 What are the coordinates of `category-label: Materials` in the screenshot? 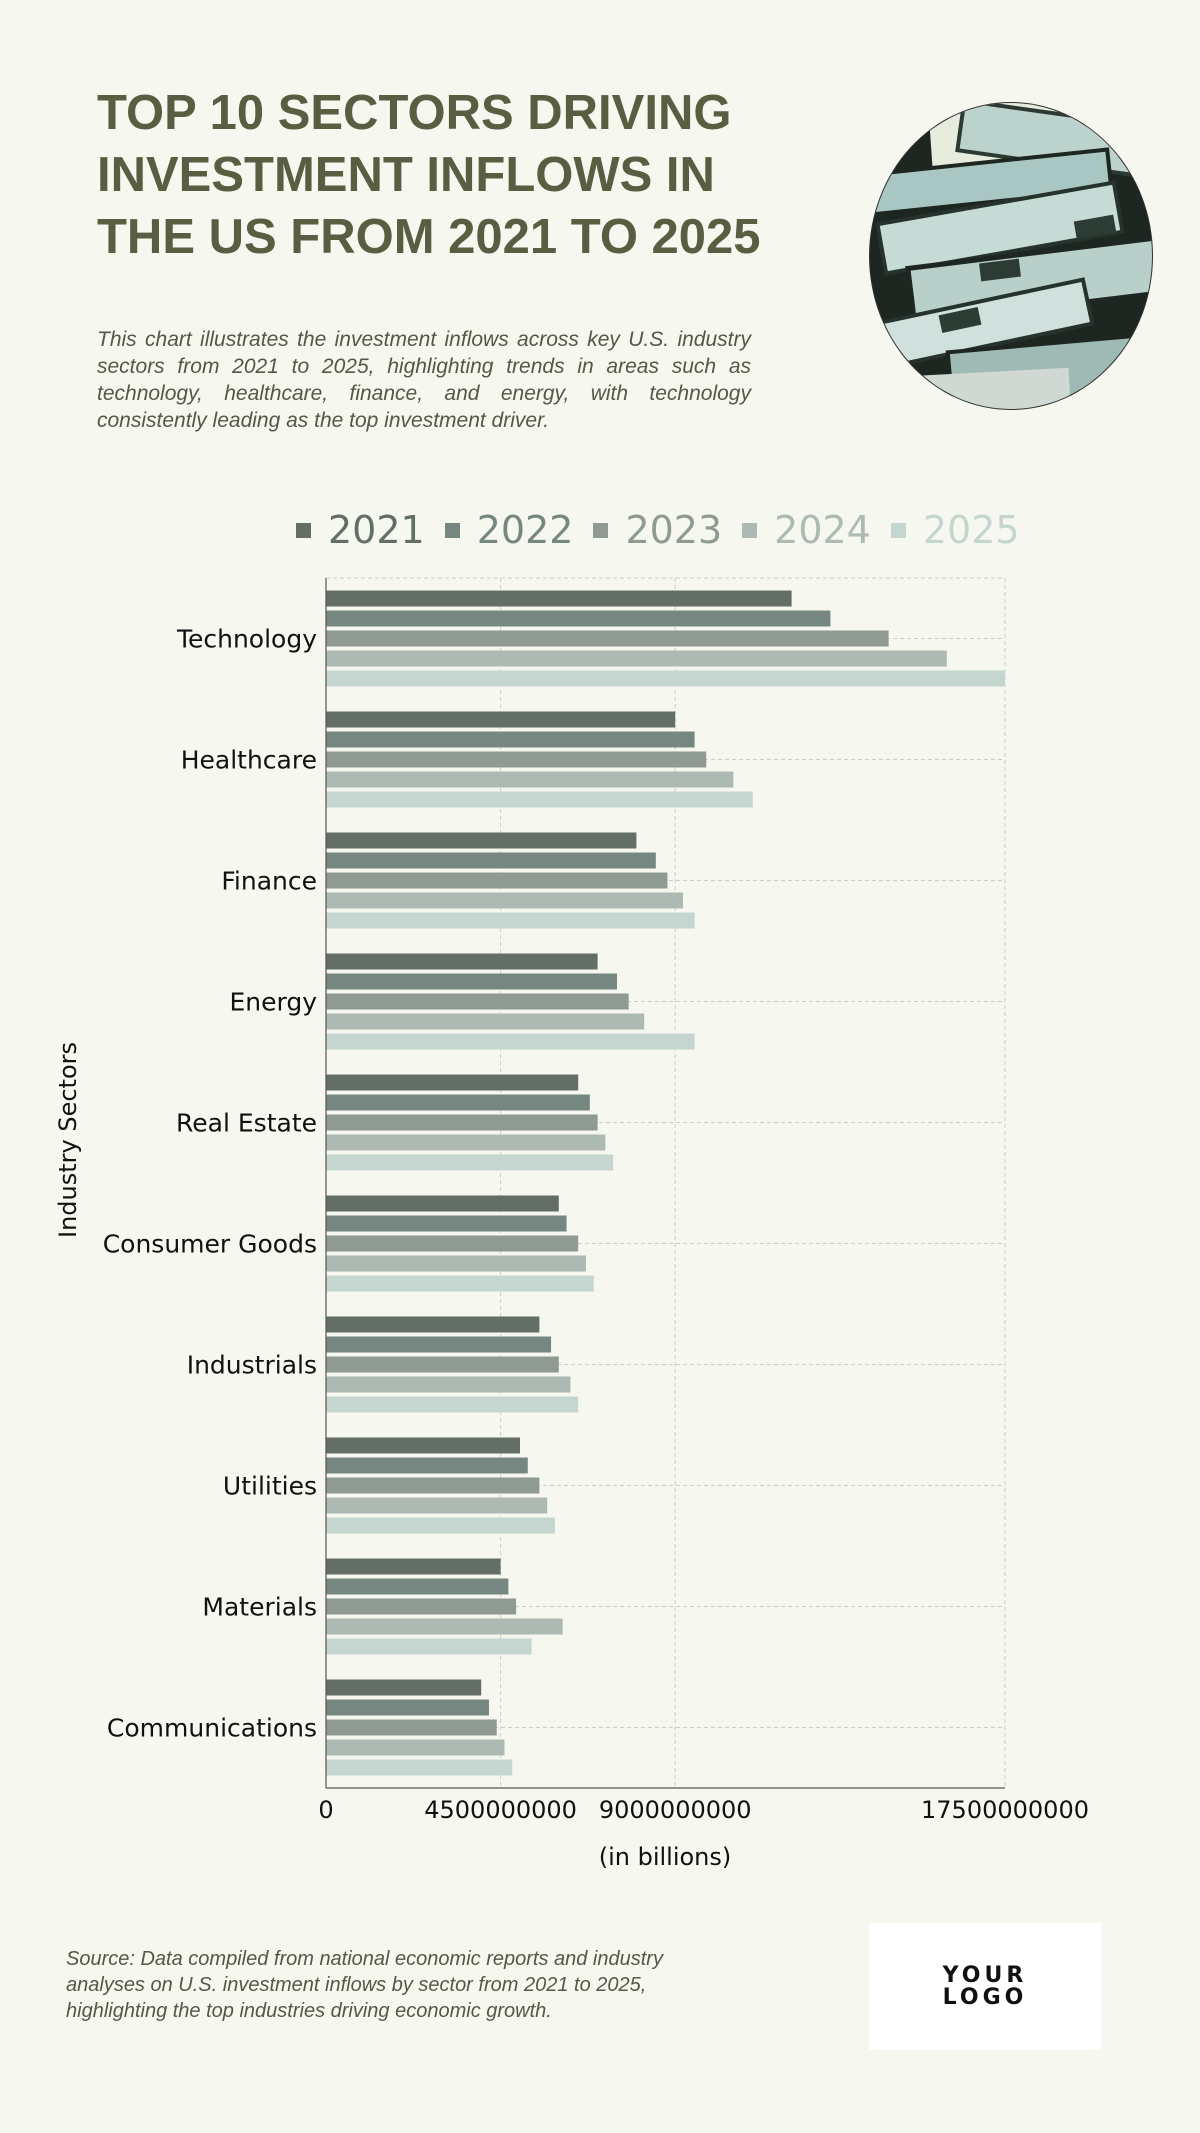 It's located at (259, 1607).